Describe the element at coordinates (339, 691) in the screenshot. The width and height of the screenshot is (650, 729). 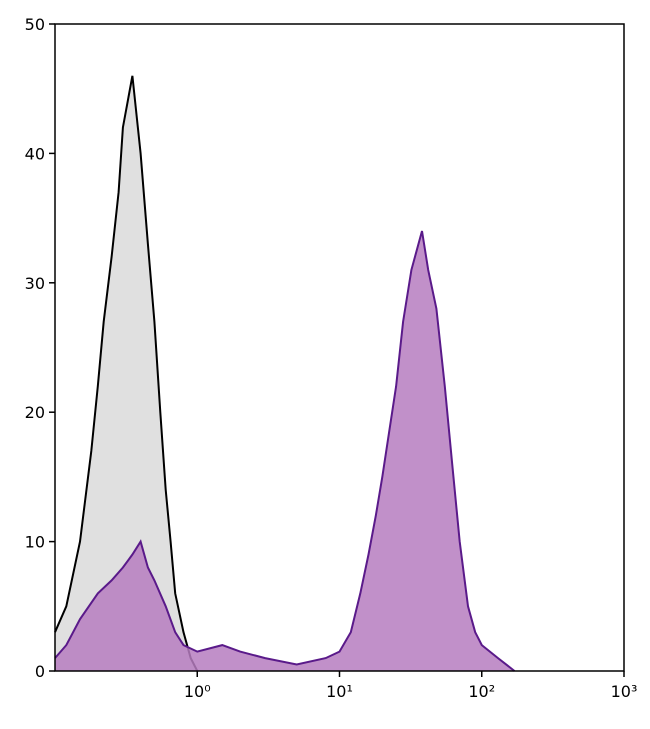
I see `x-tick-label: 10¹` at that location.